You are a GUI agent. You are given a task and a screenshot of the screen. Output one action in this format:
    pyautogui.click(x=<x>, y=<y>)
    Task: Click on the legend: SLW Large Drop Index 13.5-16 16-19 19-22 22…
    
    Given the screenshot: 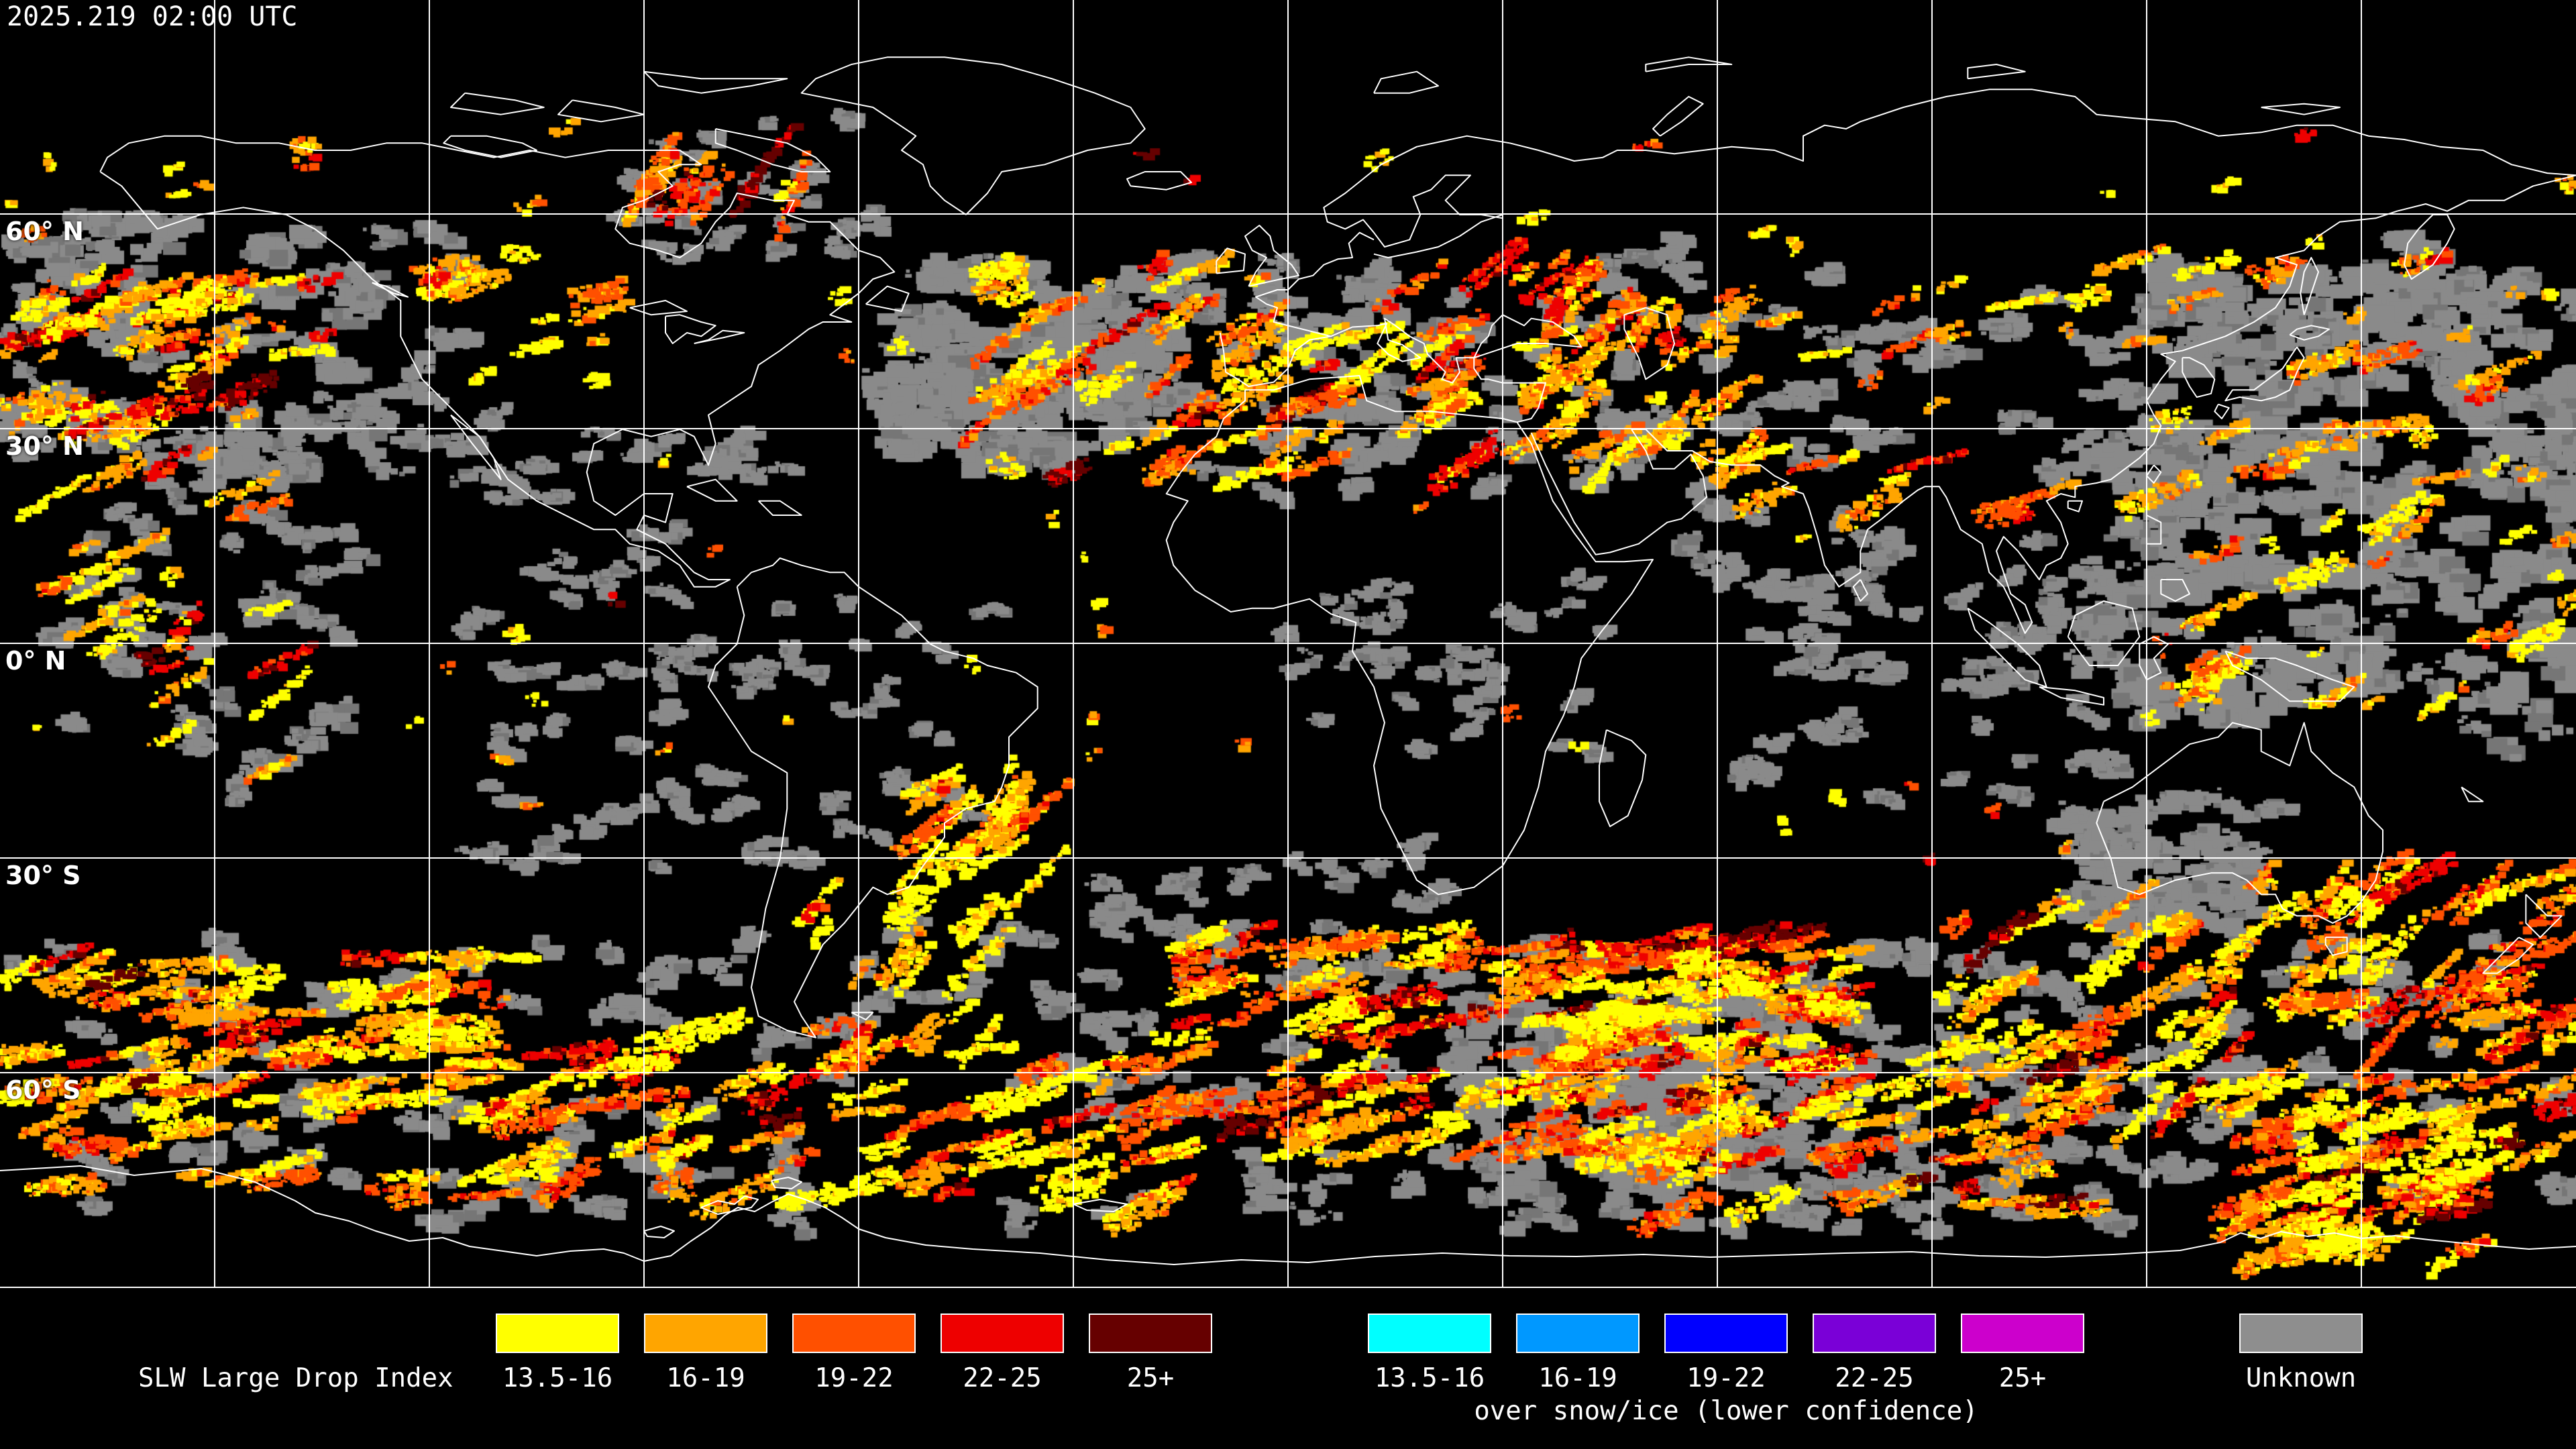 What is the action you would take?
    pyautogui.click(x=1288, y=1368)
    